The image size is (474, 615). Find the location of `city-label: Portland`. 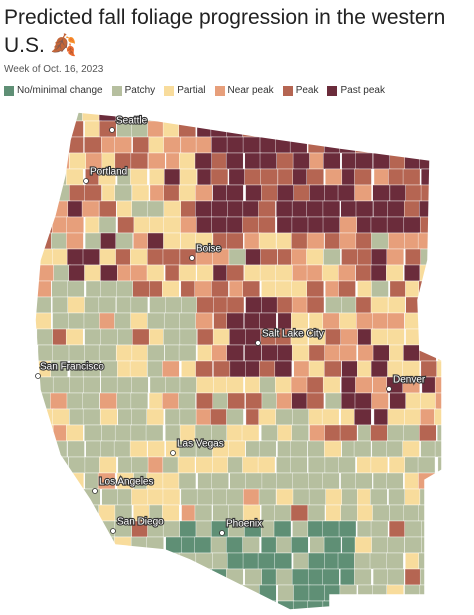

city-label: Portland is located at coordinates (108, 172).